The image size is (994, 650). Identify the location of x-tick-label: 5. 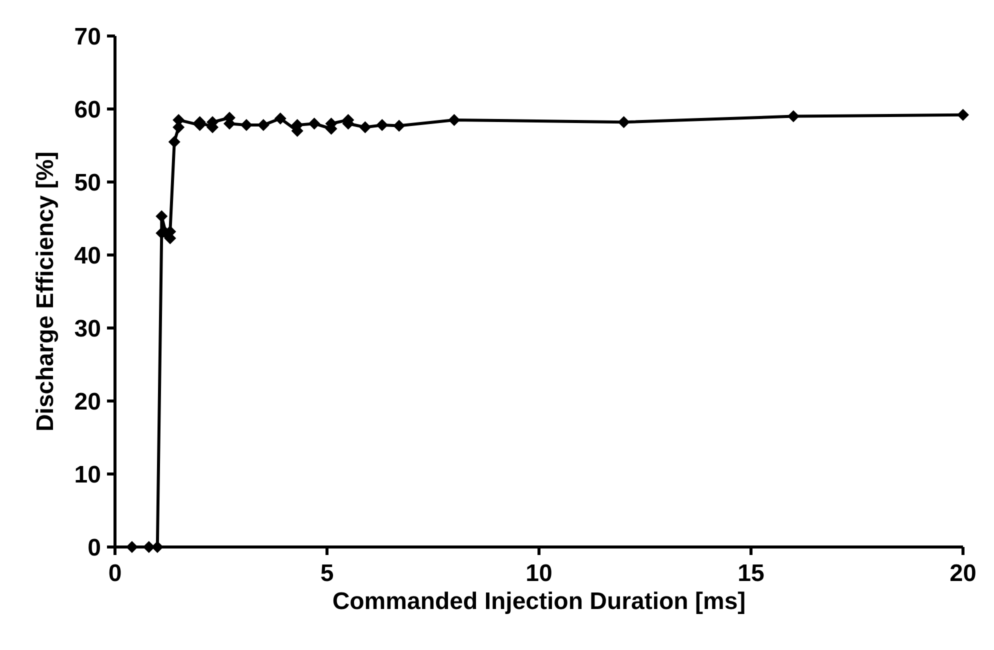
(327, 573).